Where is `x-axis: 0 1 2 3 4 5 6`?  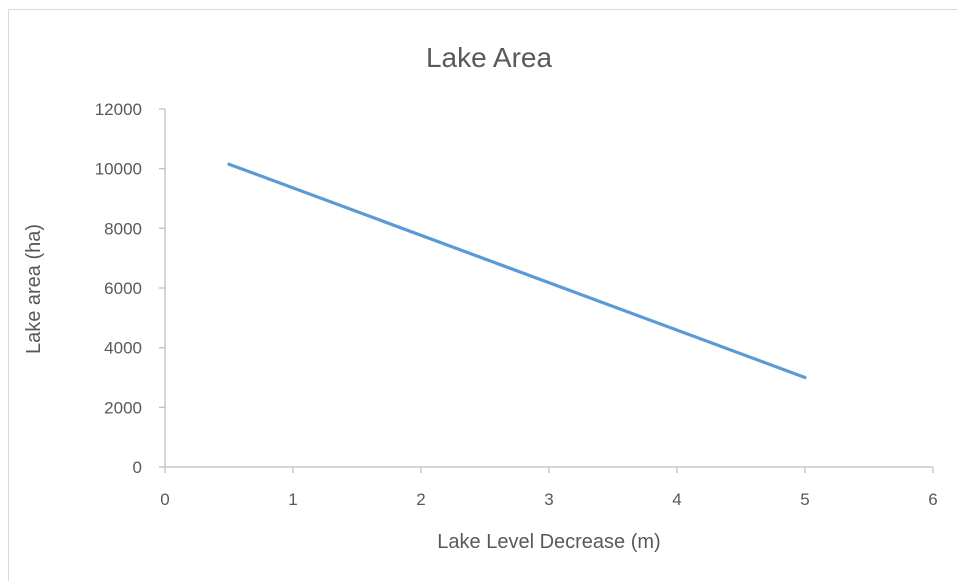 x-axis: 0 1 2 3 4 5 6 is located at coordinates (549, 487).